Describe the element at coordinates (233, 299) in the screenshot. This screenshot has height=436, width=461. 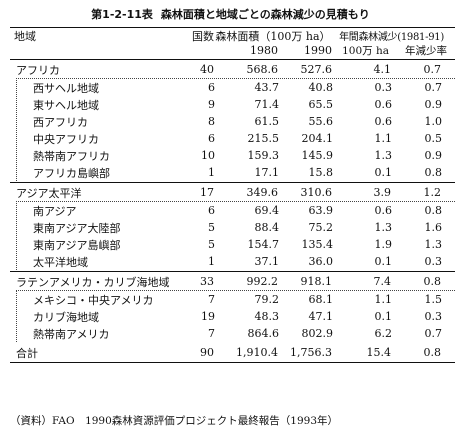
I see `subregion-row: メキシコ・中央アメリカ 7 79.2 68.1 1.1 1.5` at that location.